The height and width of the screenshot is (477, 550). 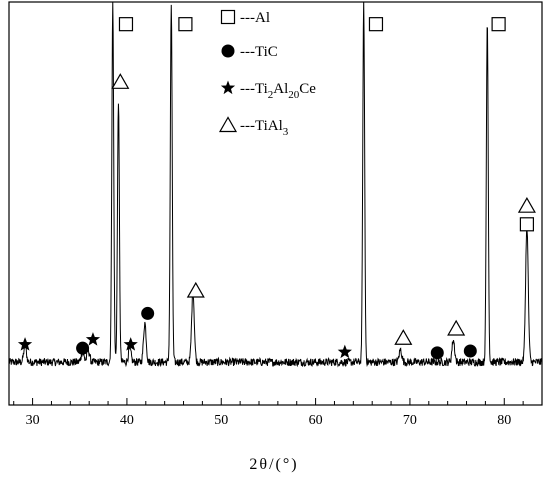 I want to click on legend-label: ---Ti2Al20Ce, so click(x=278, y=91).